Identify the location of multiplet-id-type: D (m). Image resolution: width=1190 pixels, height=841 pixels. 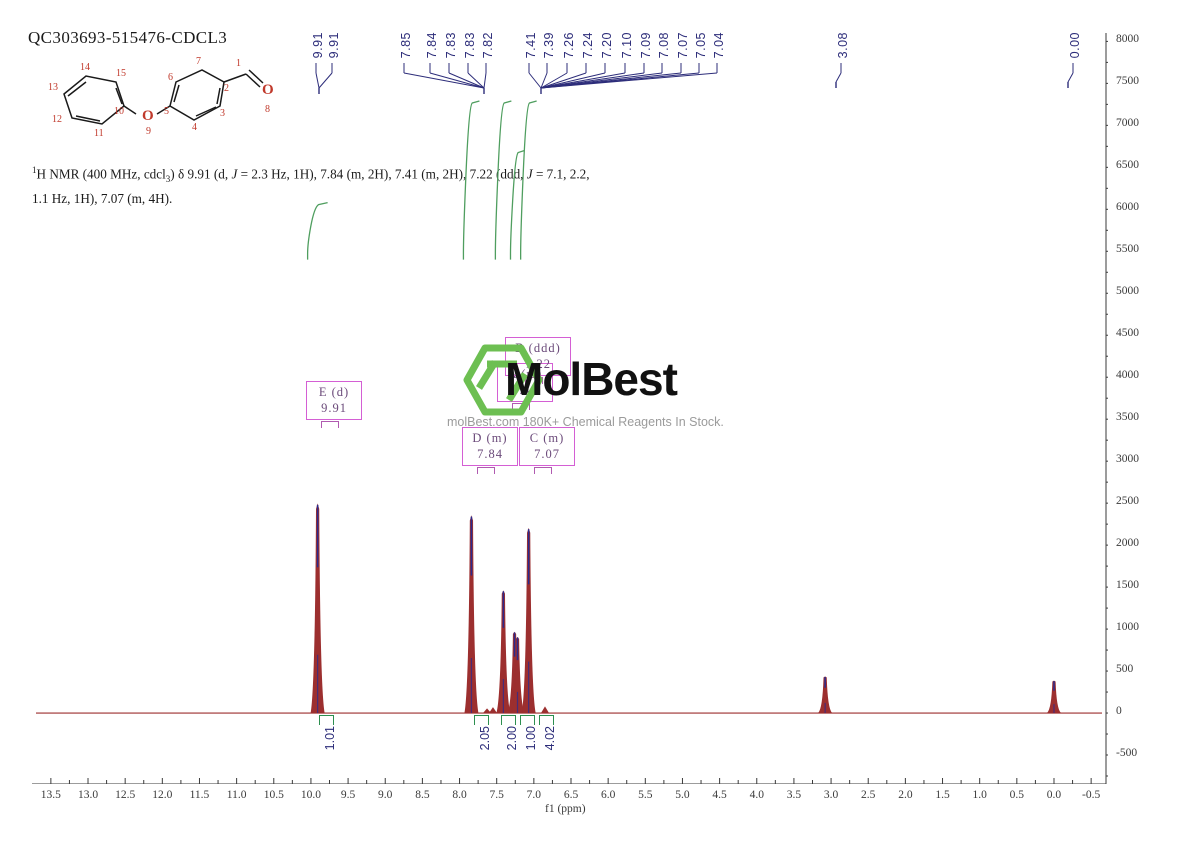
(490, 438).